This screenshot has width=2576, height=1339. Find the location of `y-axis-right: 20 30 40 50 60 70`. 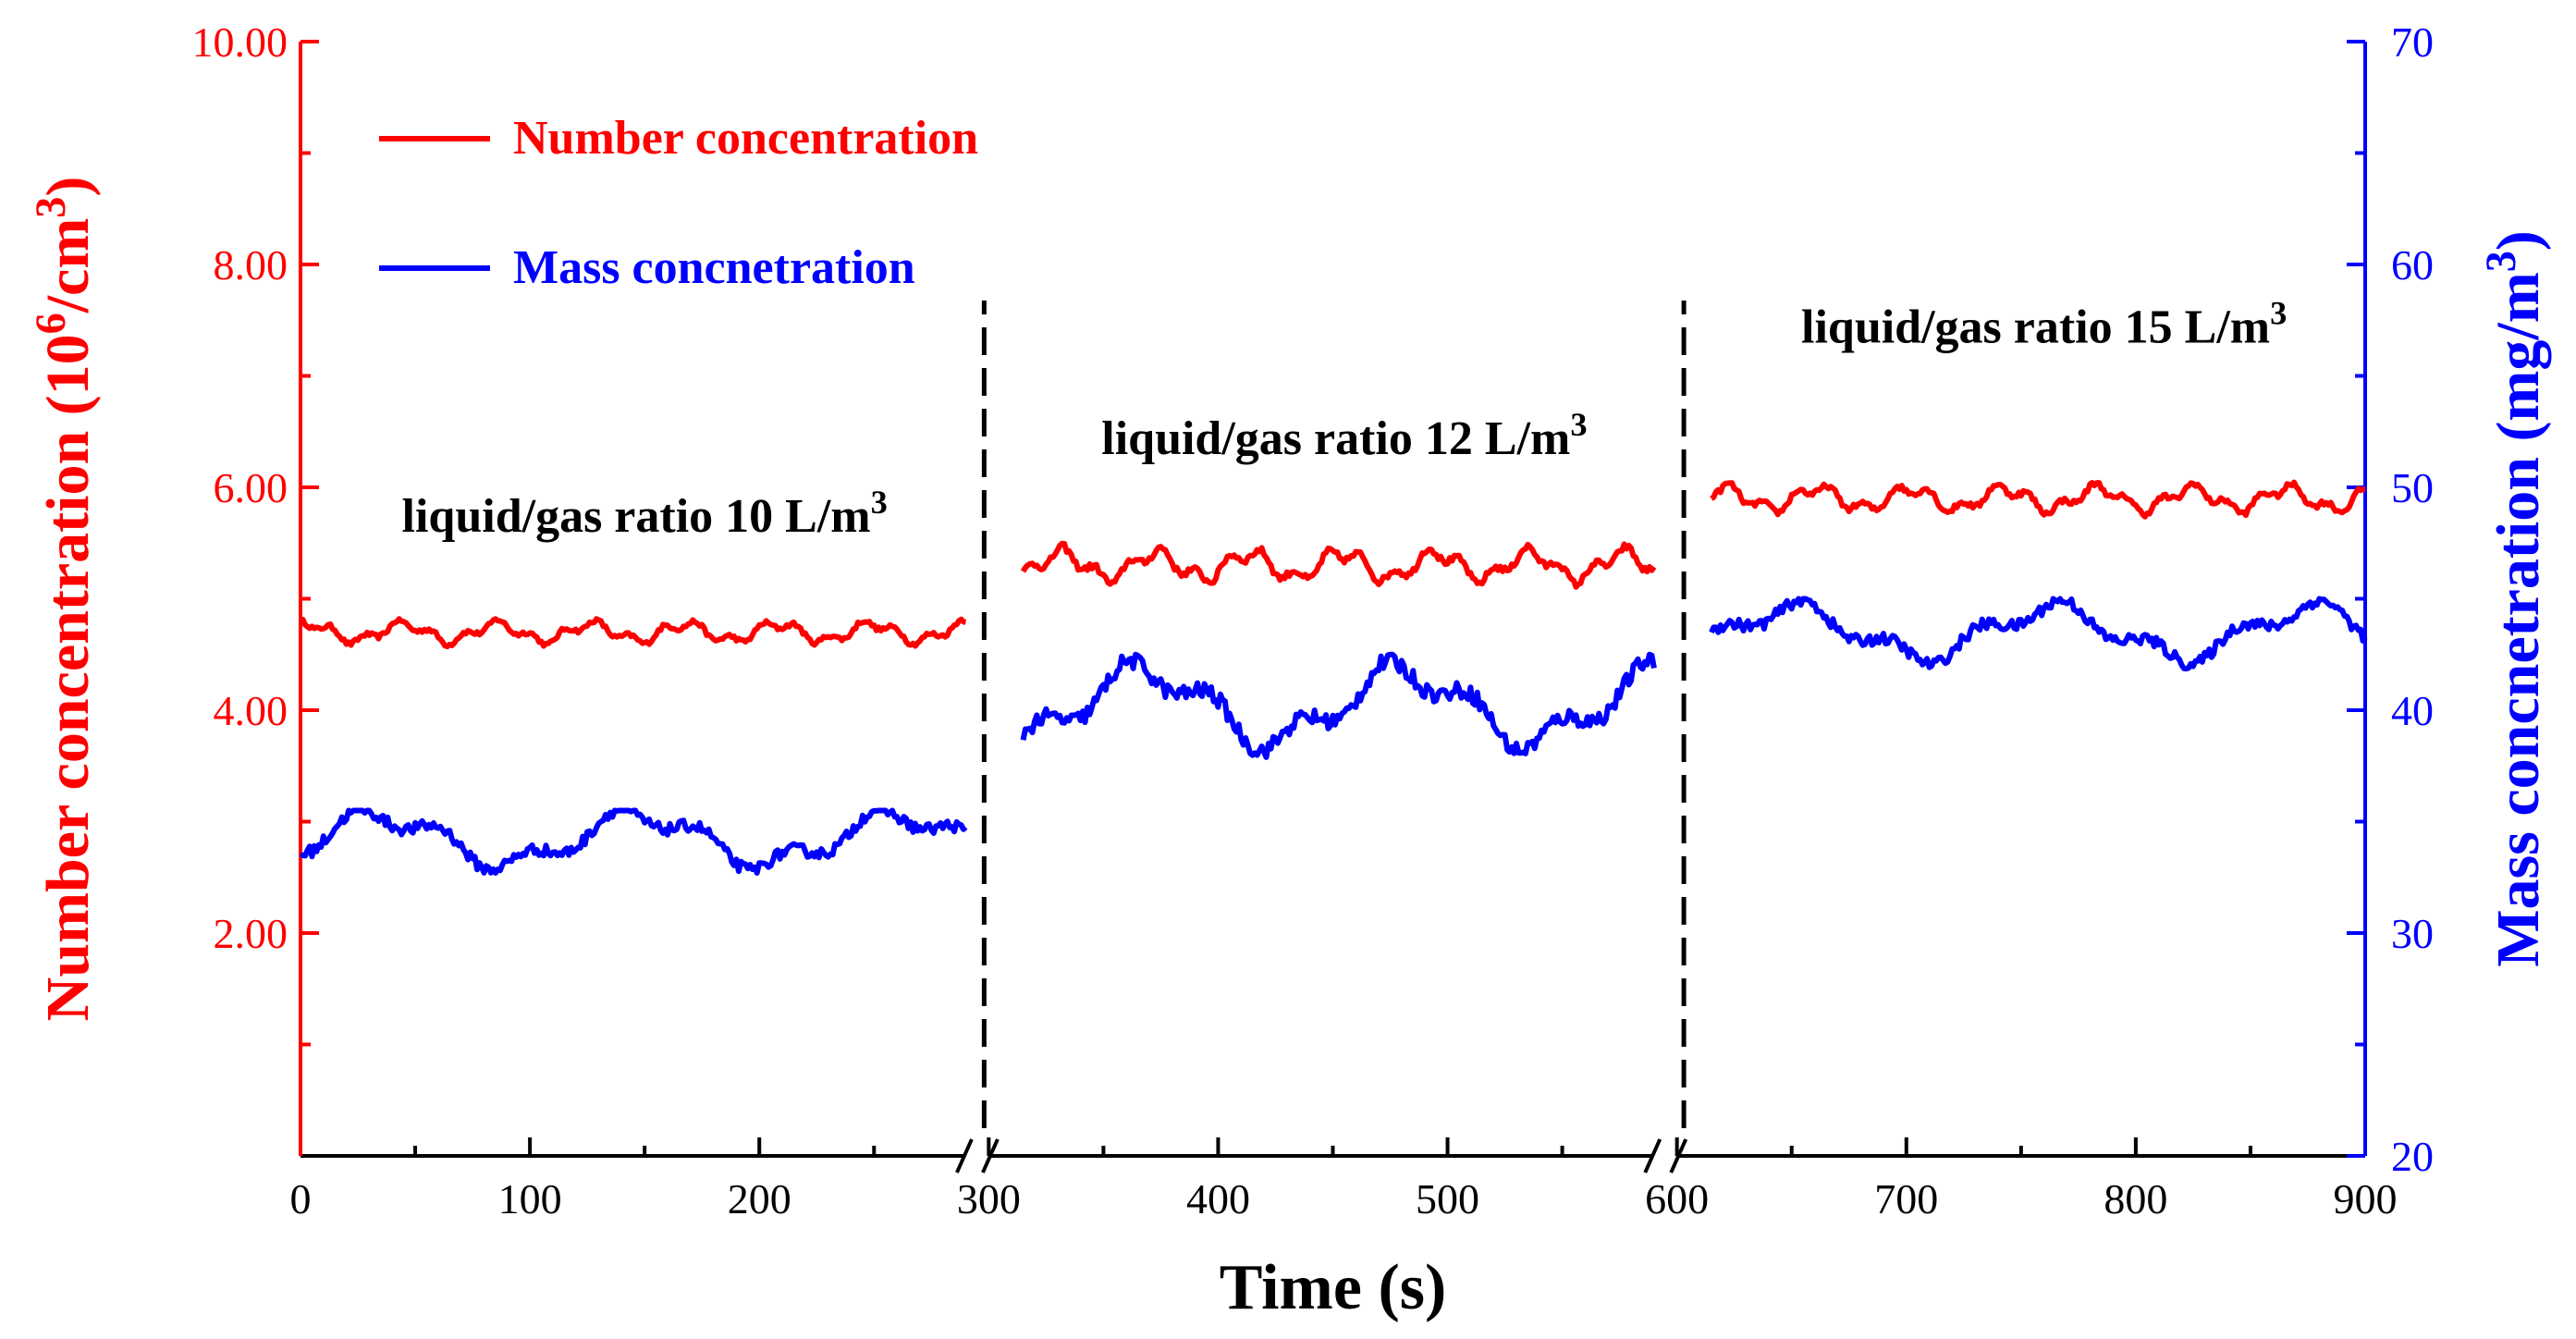

y-axis-right: 20 30 40 50 60 70 is located at coordinates (2390, 599).